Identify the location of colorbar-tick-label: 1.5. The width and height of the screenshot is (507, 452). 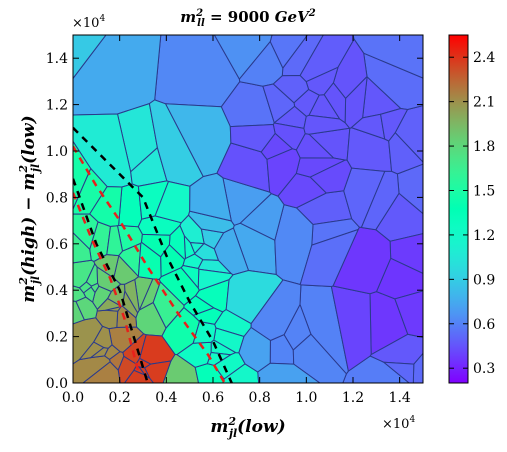
(484, 191).